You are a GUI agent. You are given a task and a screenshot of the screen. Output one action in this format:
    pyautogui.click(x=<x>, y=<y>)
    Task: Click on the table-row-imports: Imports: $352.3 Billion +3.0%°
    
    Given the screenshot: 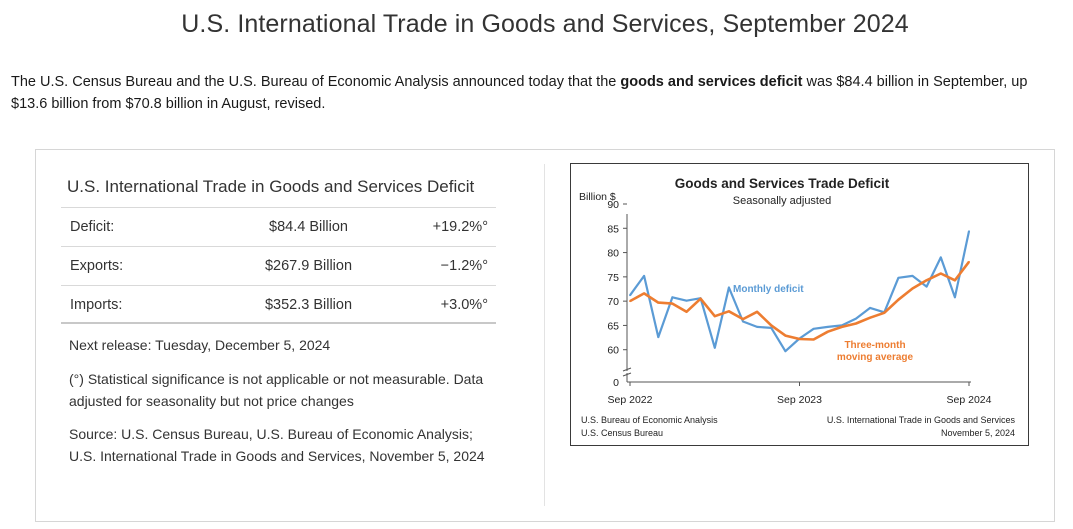 What is the action you would take?
    pyautogui.click(x=278, y=304)
    